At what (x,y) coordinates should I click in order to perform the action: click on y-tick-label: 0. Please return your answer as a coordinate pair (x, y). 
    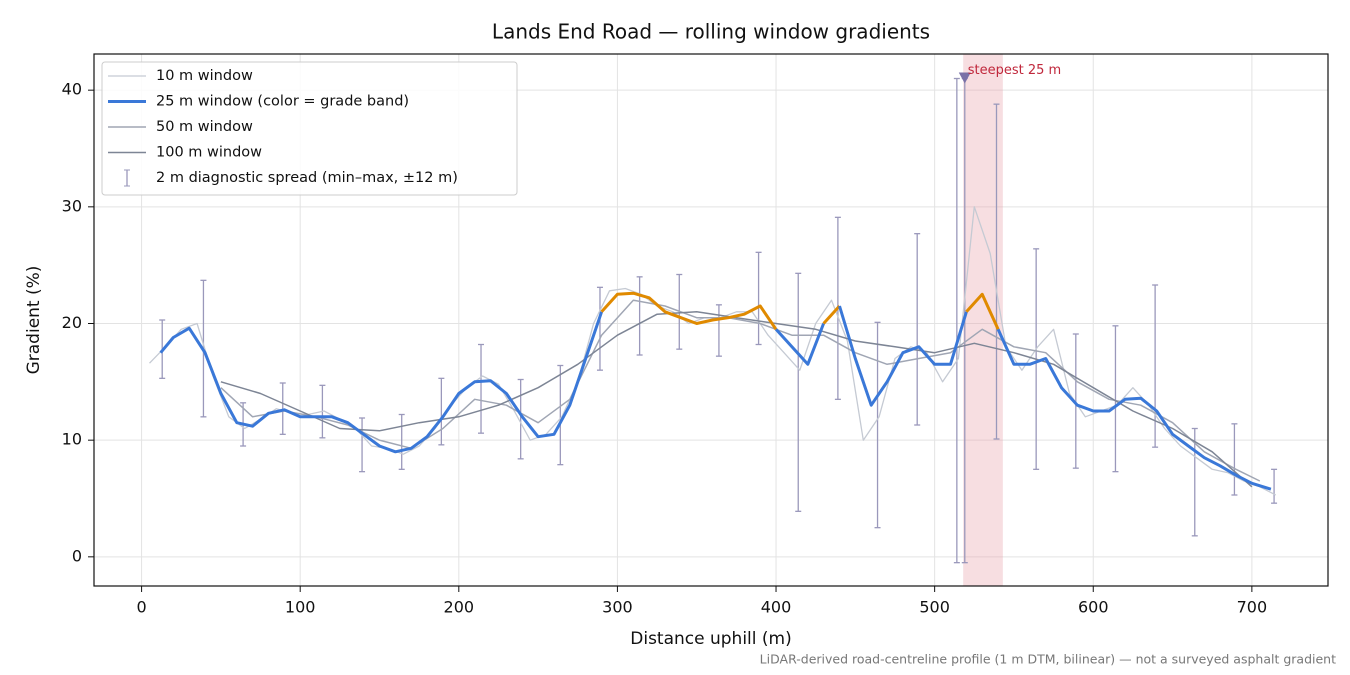
    Looking at the image, I should click on (77, 555).